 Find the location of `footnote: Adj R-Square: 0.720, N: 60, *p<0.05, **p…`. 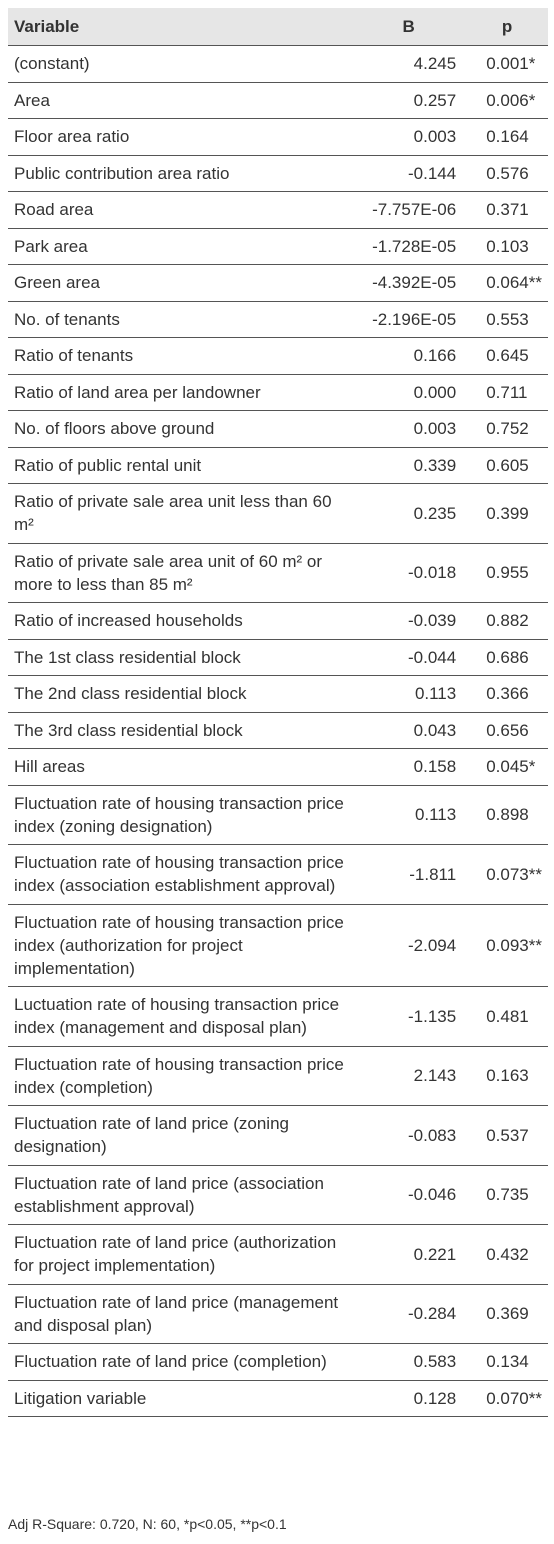

footnote: Adj R-Square: 0.720, N: 60, *p<0.05, **p… is located at coordinates (147, 1524).